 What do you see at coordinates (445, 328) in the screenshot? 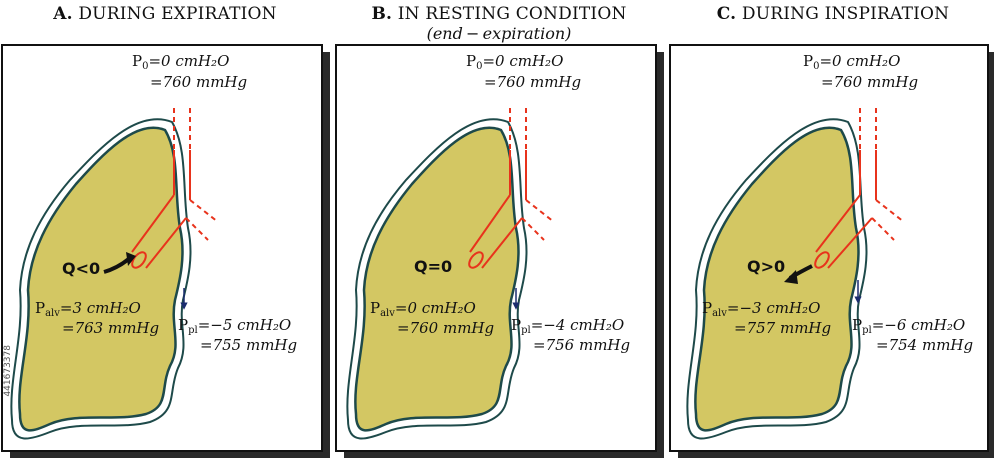
I see `palv-mmhg: =760 mmHg` at bounding box center [445, 328].